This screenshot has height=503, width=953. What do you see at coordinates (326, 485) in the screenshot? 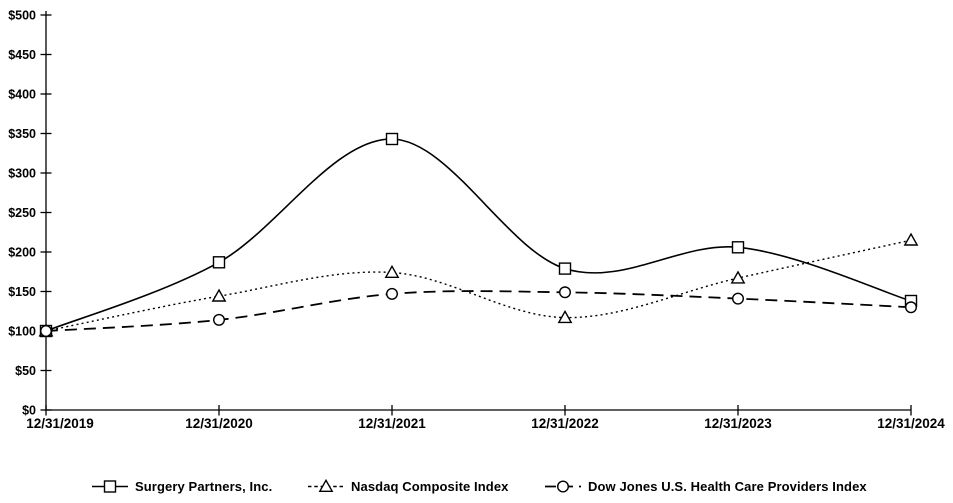
I see `dotted-line-triangle-marker-icon` at bounding box center [326, 485].